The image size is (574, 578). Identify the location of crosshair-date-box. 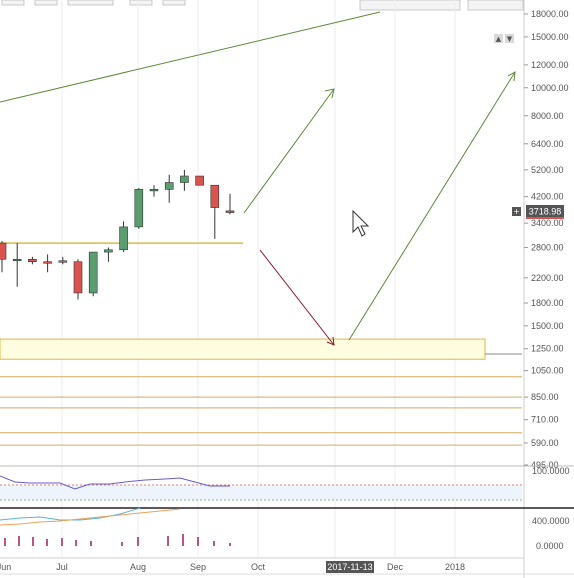
(350, 567).